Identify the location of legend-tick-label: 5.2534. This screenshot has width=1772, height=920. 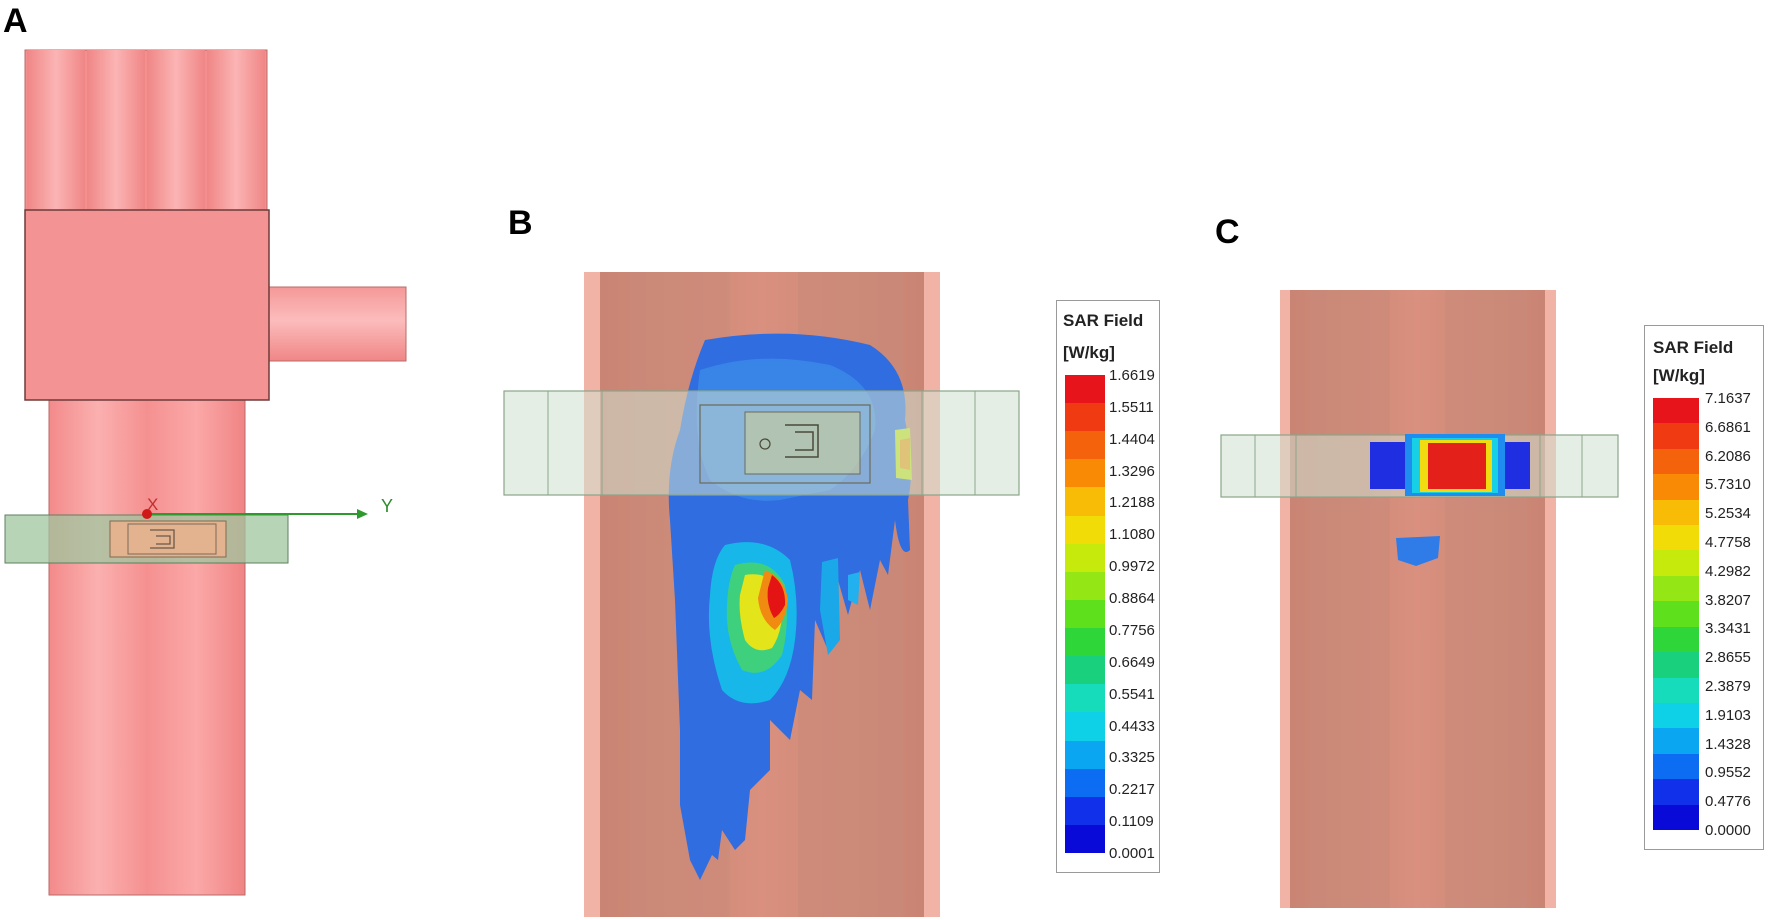
(1728, 514).